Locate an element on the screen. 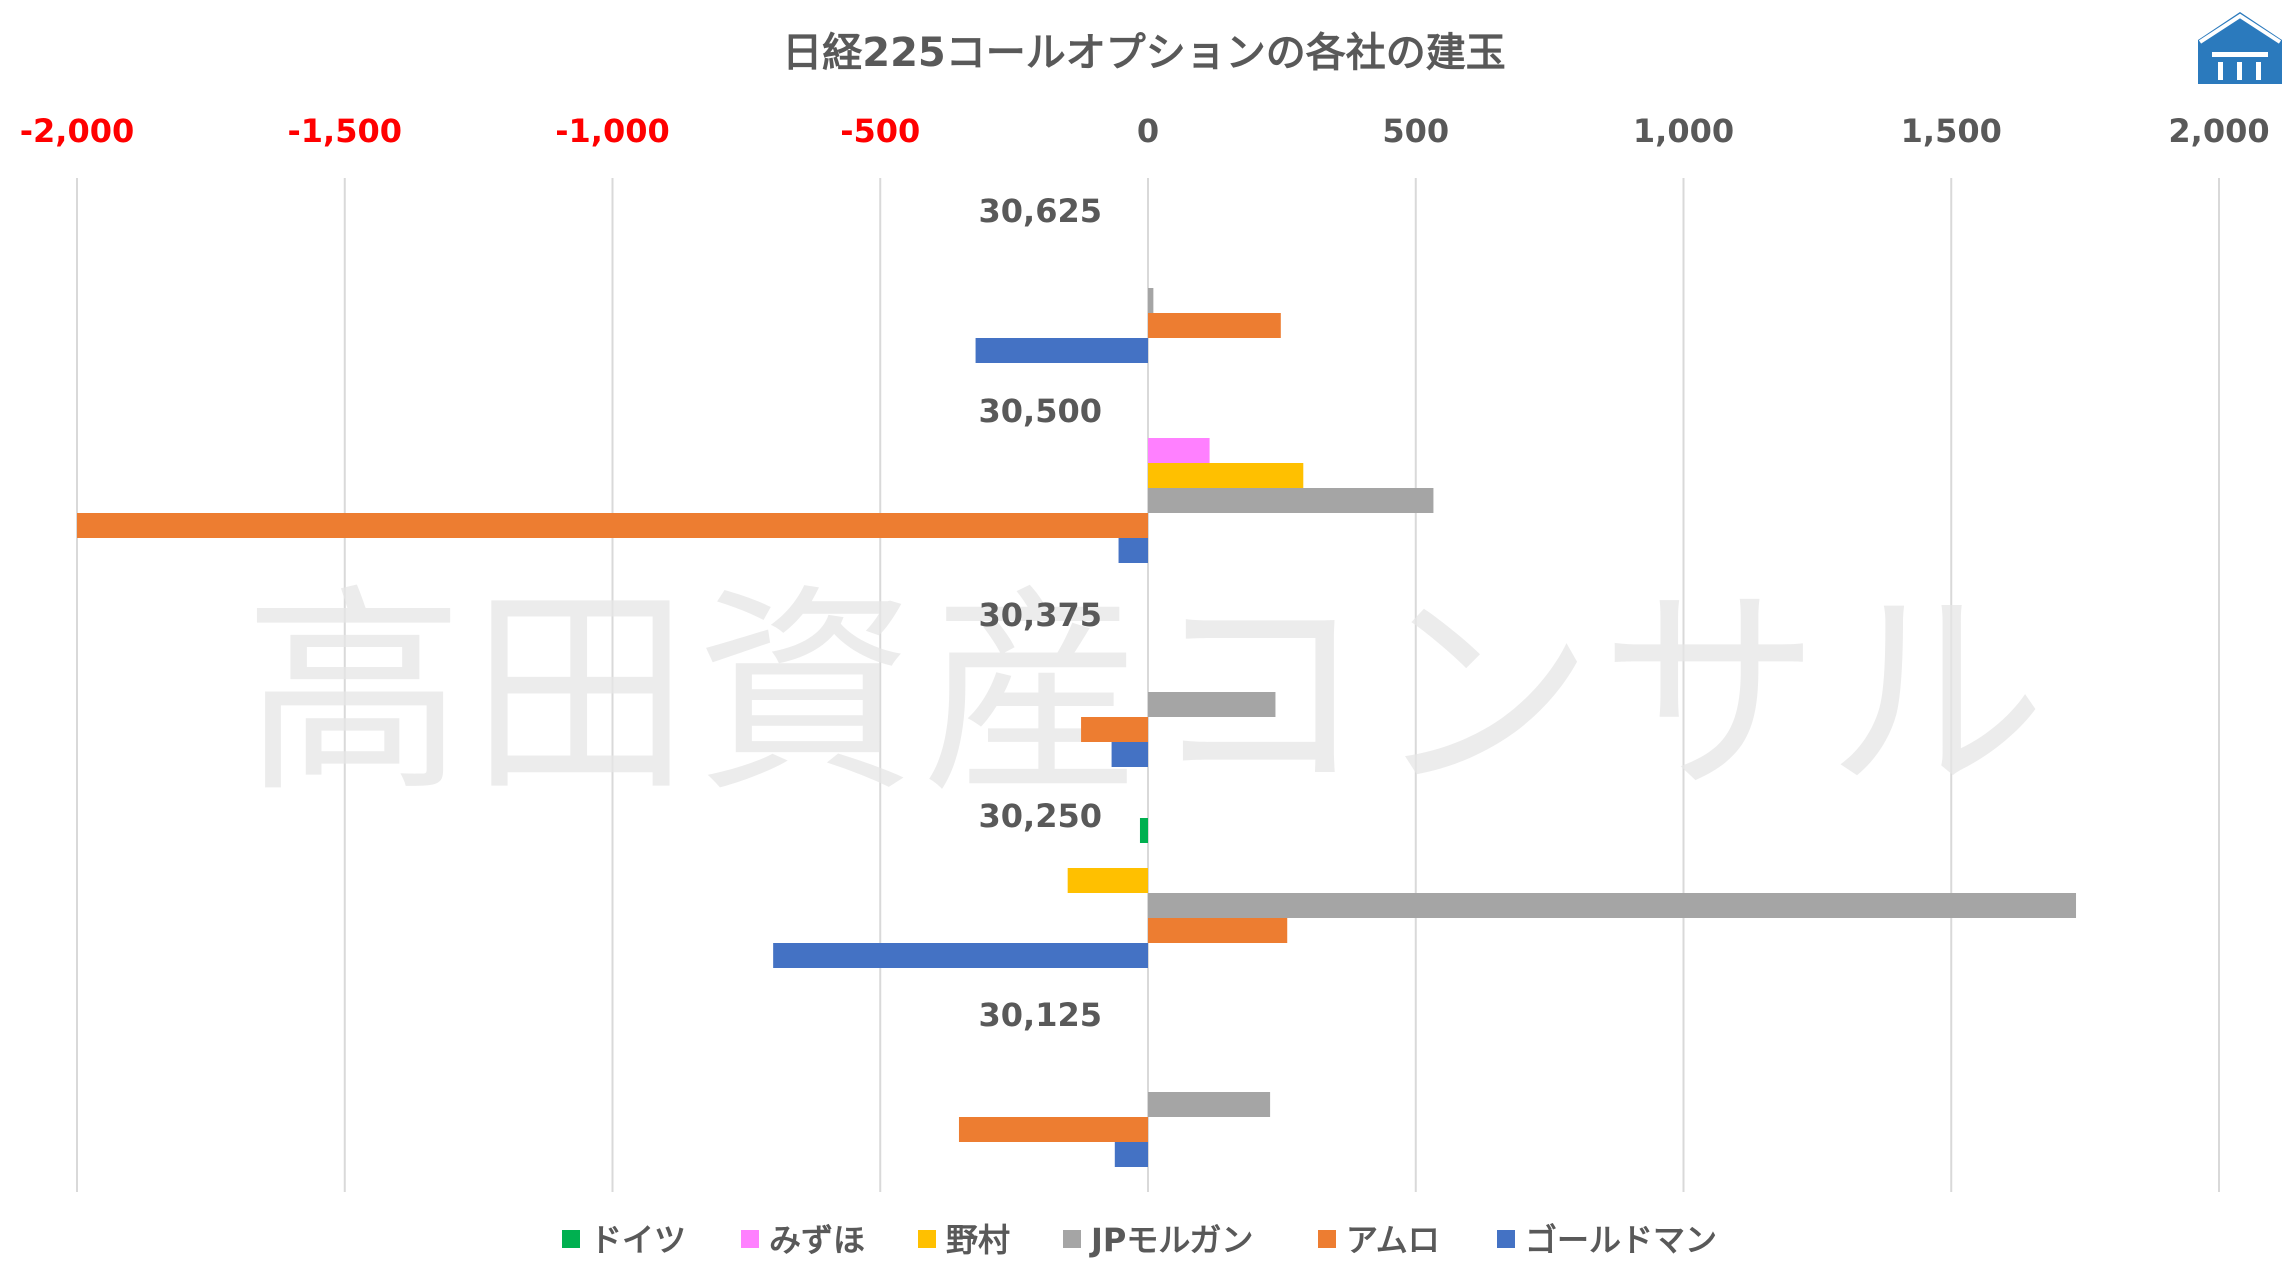 This screenshot has height=1284, width=2289. legend: ドイツ みずほ 野村 JPモルガン アムロ ゴールドマン is located at coordinates (1139, 1240).